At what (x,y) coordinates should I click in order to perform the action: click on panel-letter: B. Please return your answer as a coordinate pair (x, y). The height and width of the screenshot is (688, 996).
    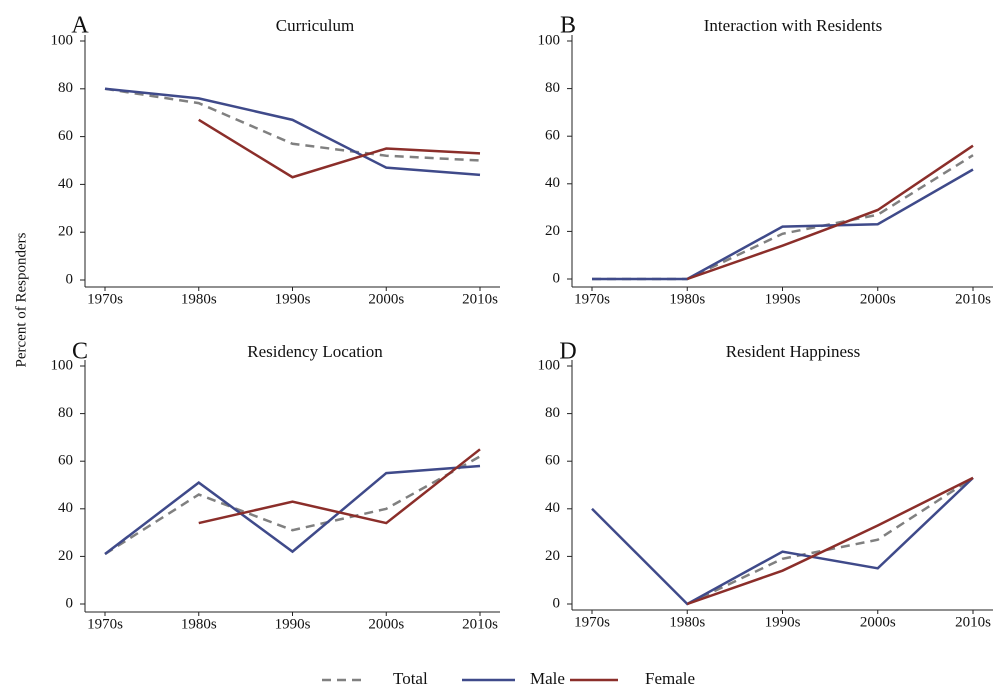
    Looking at the image, I should click on (568, 26).